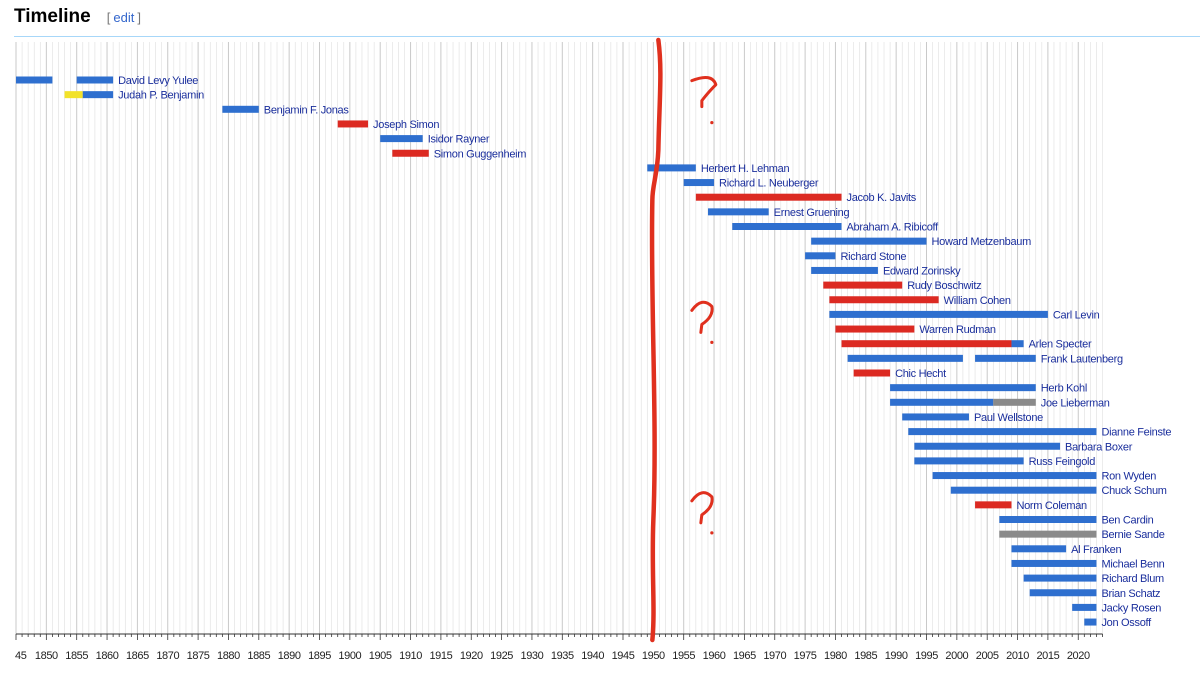 Image resolution: width=1200 pixels, height=683 pixels. I want to click on x-tick-label: 1940, so click(592, 656).